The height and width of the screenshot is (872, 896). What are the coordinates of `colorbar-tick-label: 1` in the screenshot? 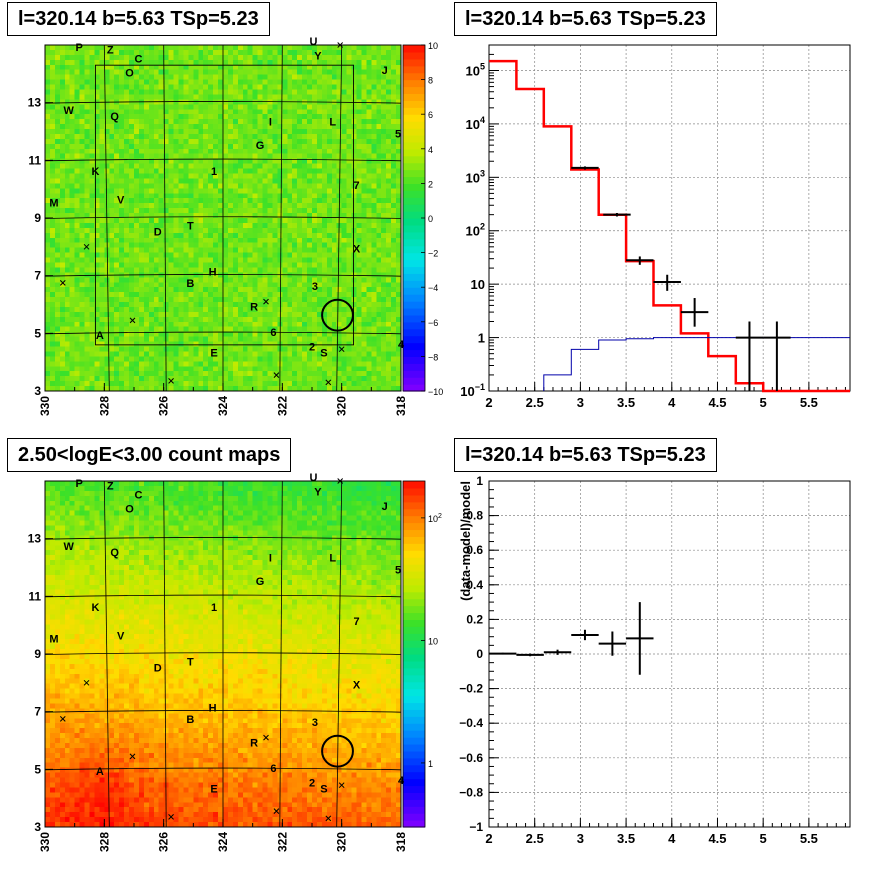 It's located at (430, 764).